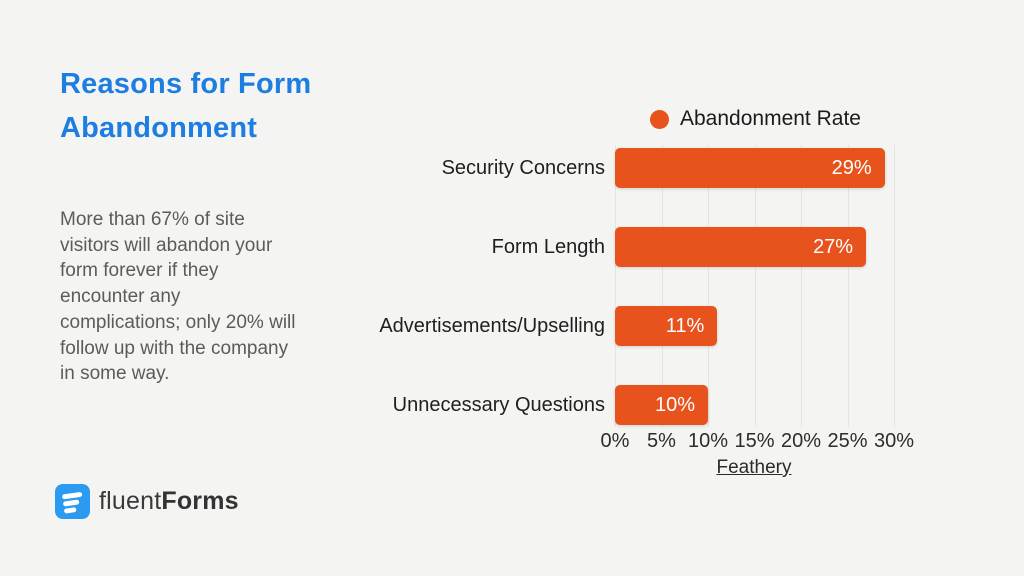 The width and height of the screenshot is (1024, 576). I want to click on brand-name: fluentForms, so click(169, 501).